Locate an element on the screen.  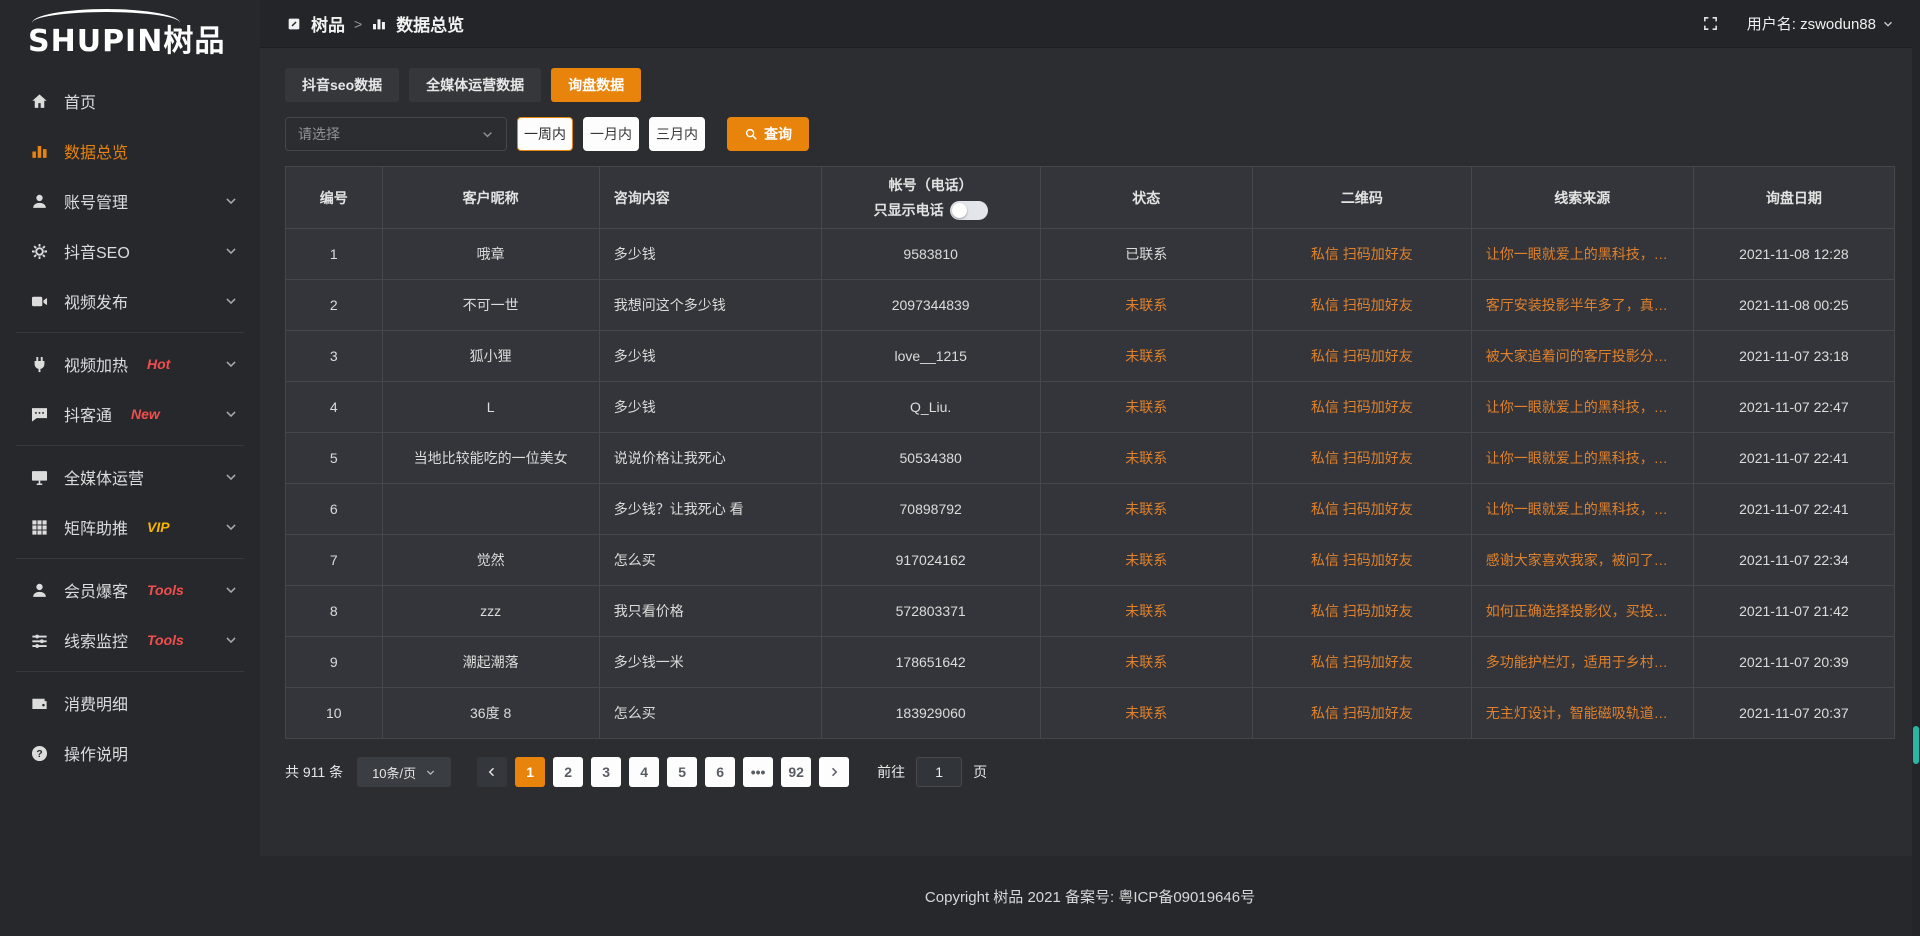
cell-content: 我想问这个多少钱 is located at coordinates (710, 305).